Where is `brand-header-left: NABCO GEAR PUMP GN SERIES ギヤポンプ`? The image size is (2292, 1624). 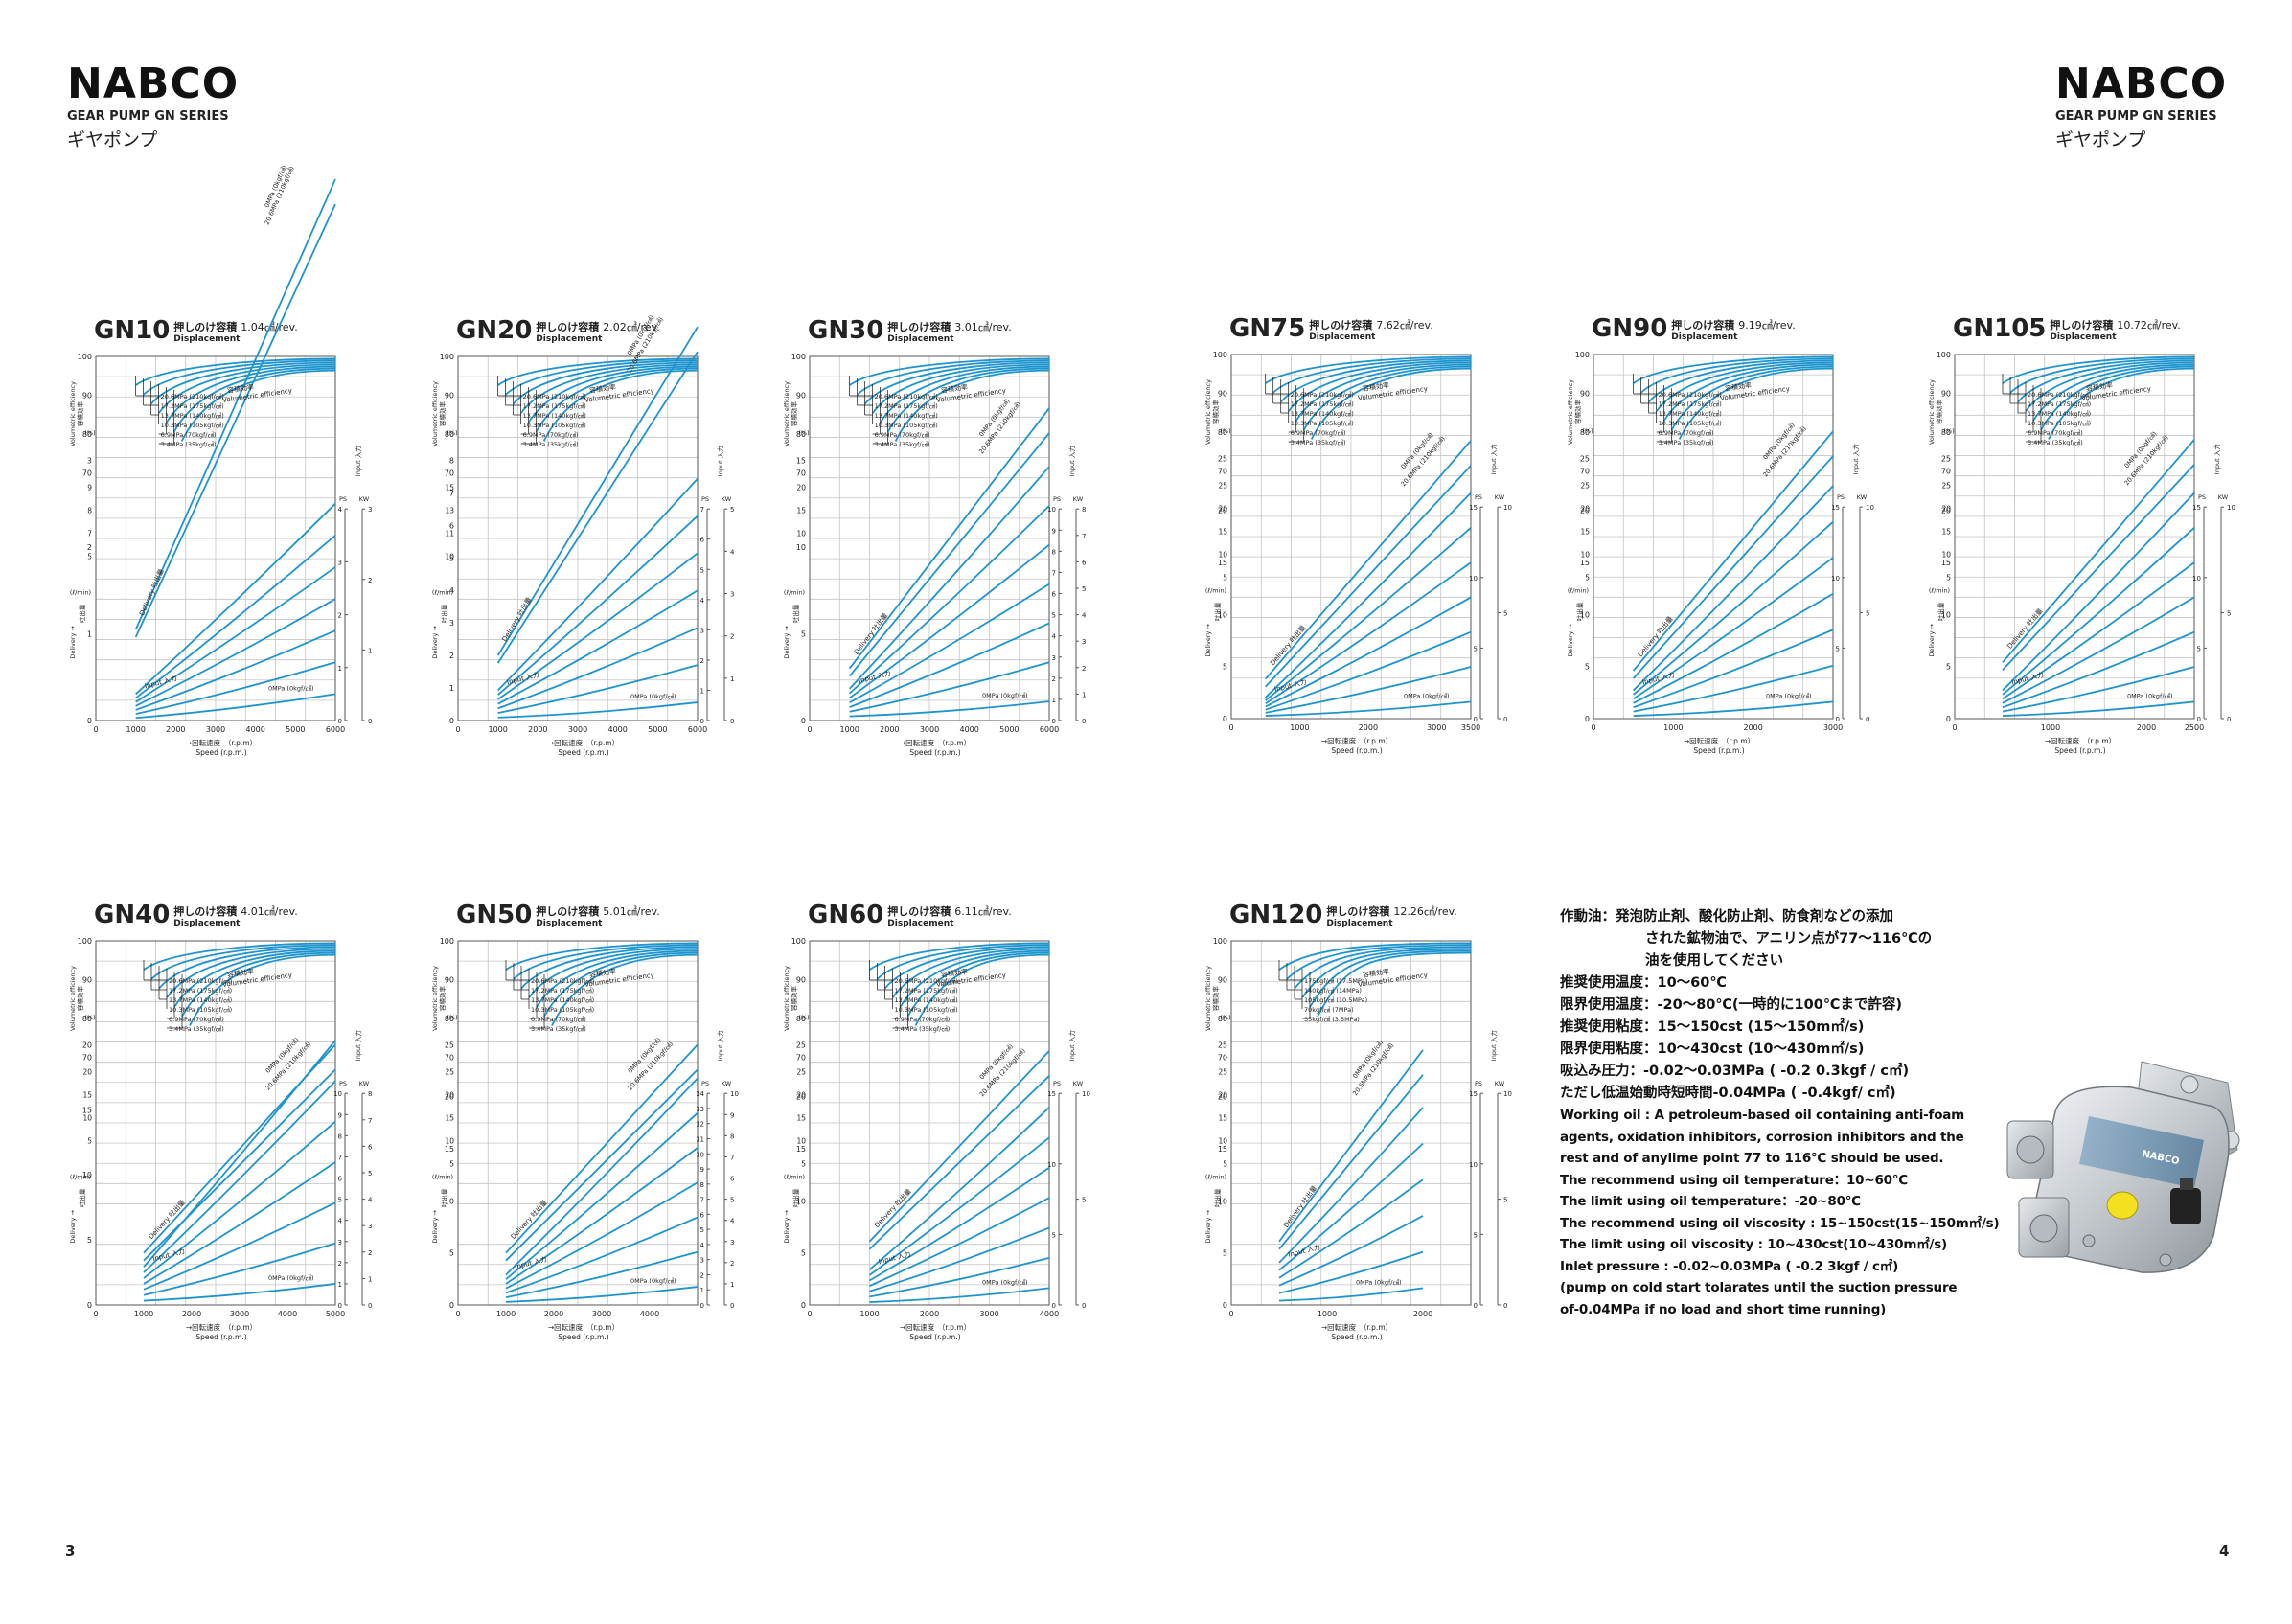
brand-header-left: NABCO GEAR PUMP GN SERIES ギヤポンプ is located at coordinates (153, 107).